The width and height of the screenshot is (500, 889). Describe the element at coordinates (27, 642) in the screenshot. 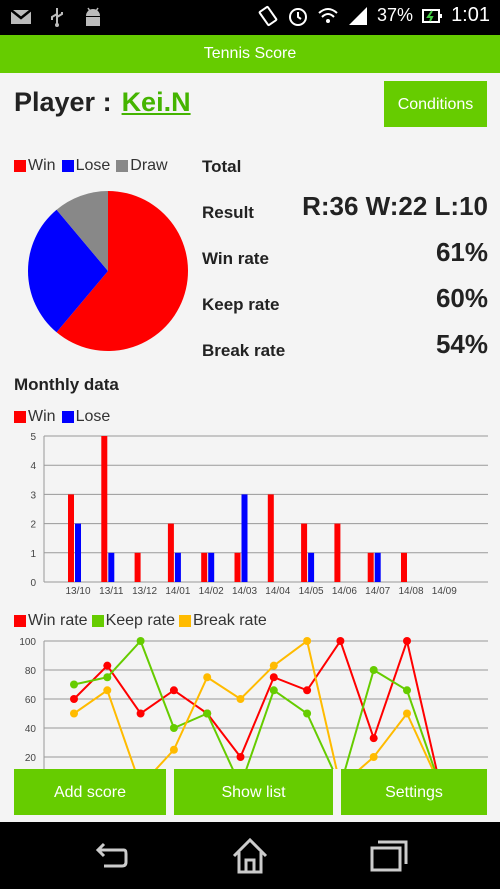

I see `line-y-tick-label: 100` at that location.